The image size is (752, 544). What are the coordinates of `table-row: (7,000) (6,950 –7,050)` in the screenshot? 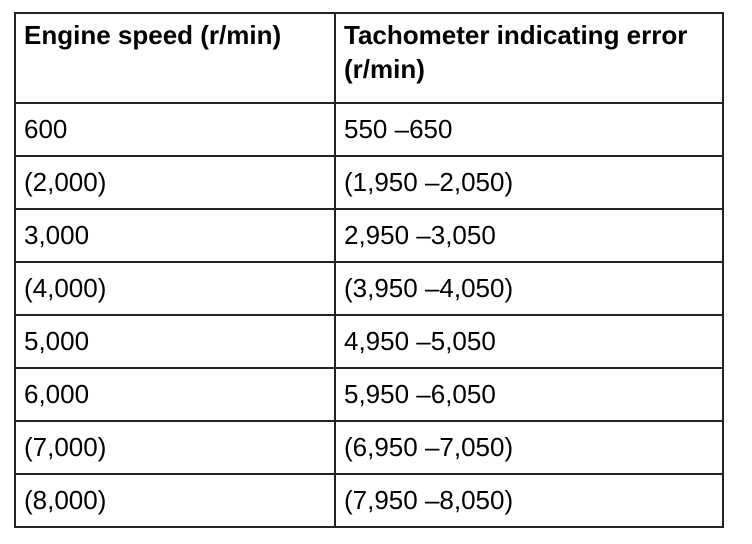 It's located at (369, 447).